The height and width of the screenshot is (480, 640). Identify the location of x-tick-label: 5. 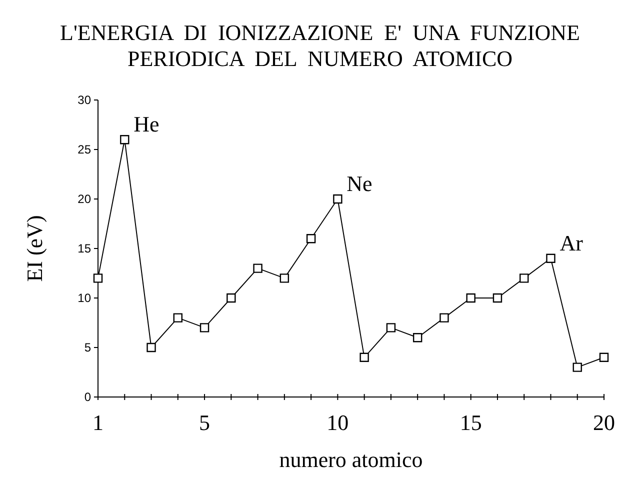
(204, 423).